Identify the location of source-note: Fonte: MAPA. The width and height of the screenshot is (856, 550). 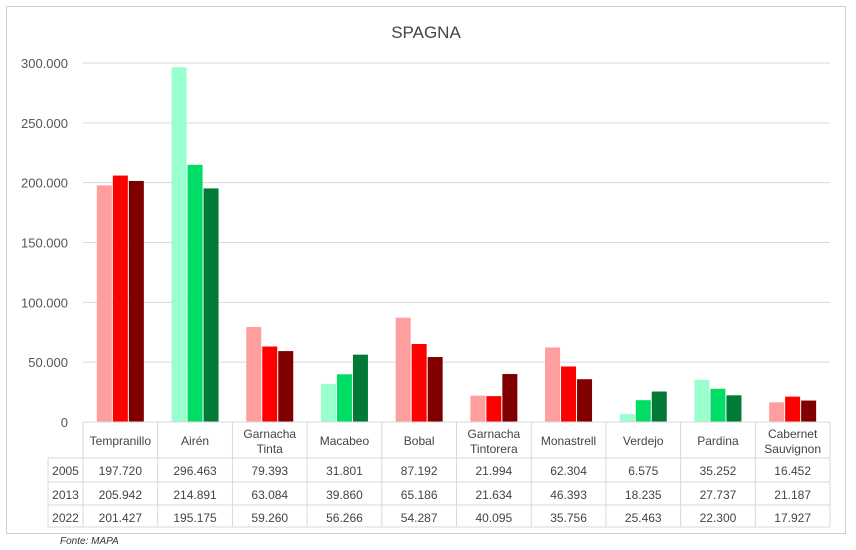
(89, 541).